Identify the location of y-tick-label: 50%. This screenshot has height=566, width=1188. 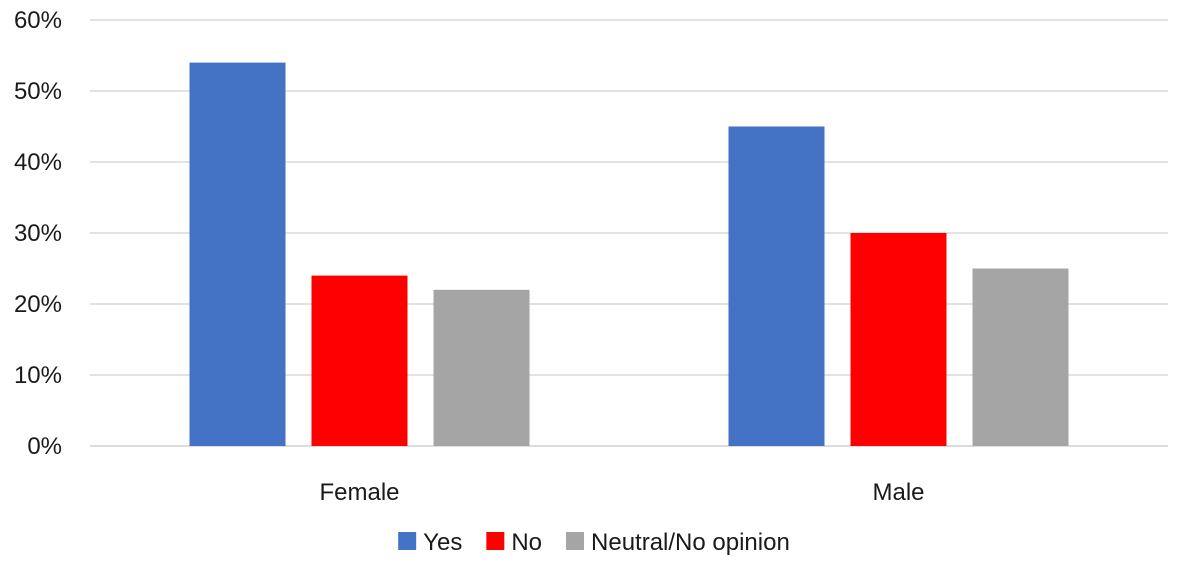
(38, 91).